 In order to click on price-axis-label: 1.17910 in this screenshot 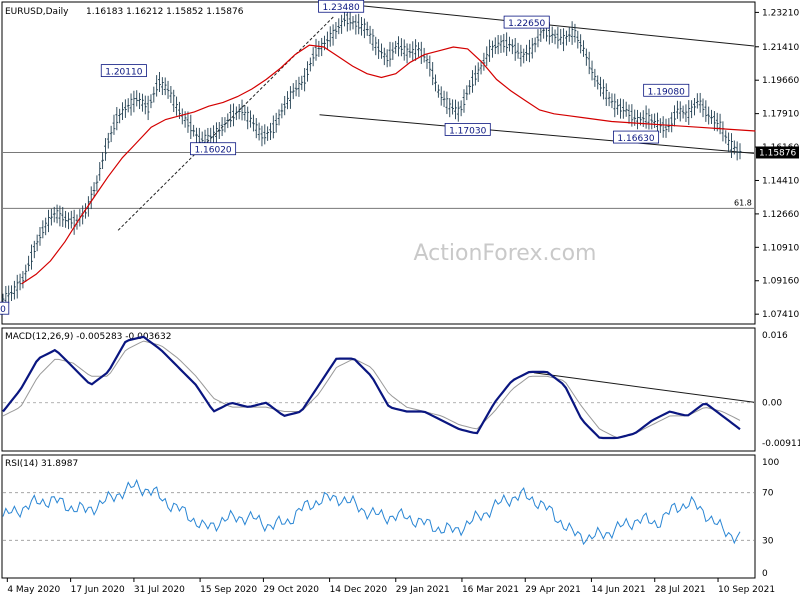, I will do `click(780, 115)`.